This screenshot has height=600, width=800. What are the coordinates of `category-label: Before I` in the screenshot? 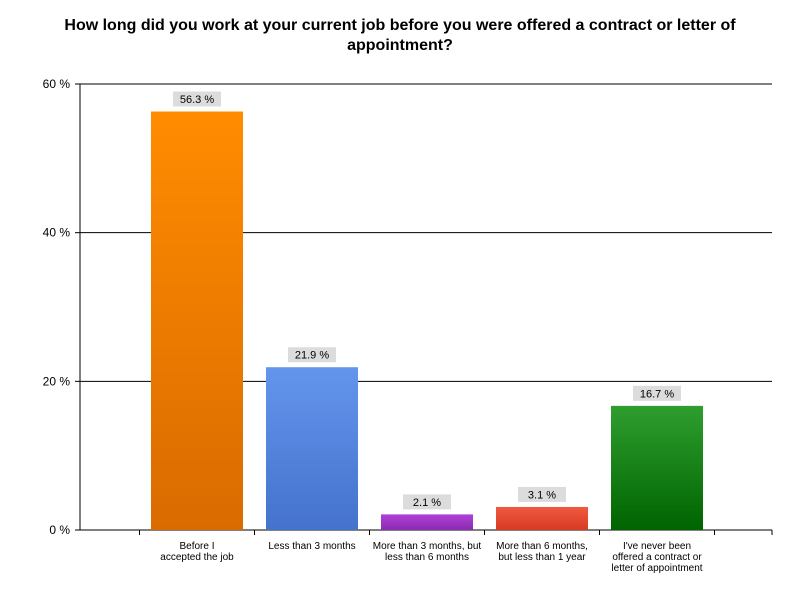 It's located at (196, 546).